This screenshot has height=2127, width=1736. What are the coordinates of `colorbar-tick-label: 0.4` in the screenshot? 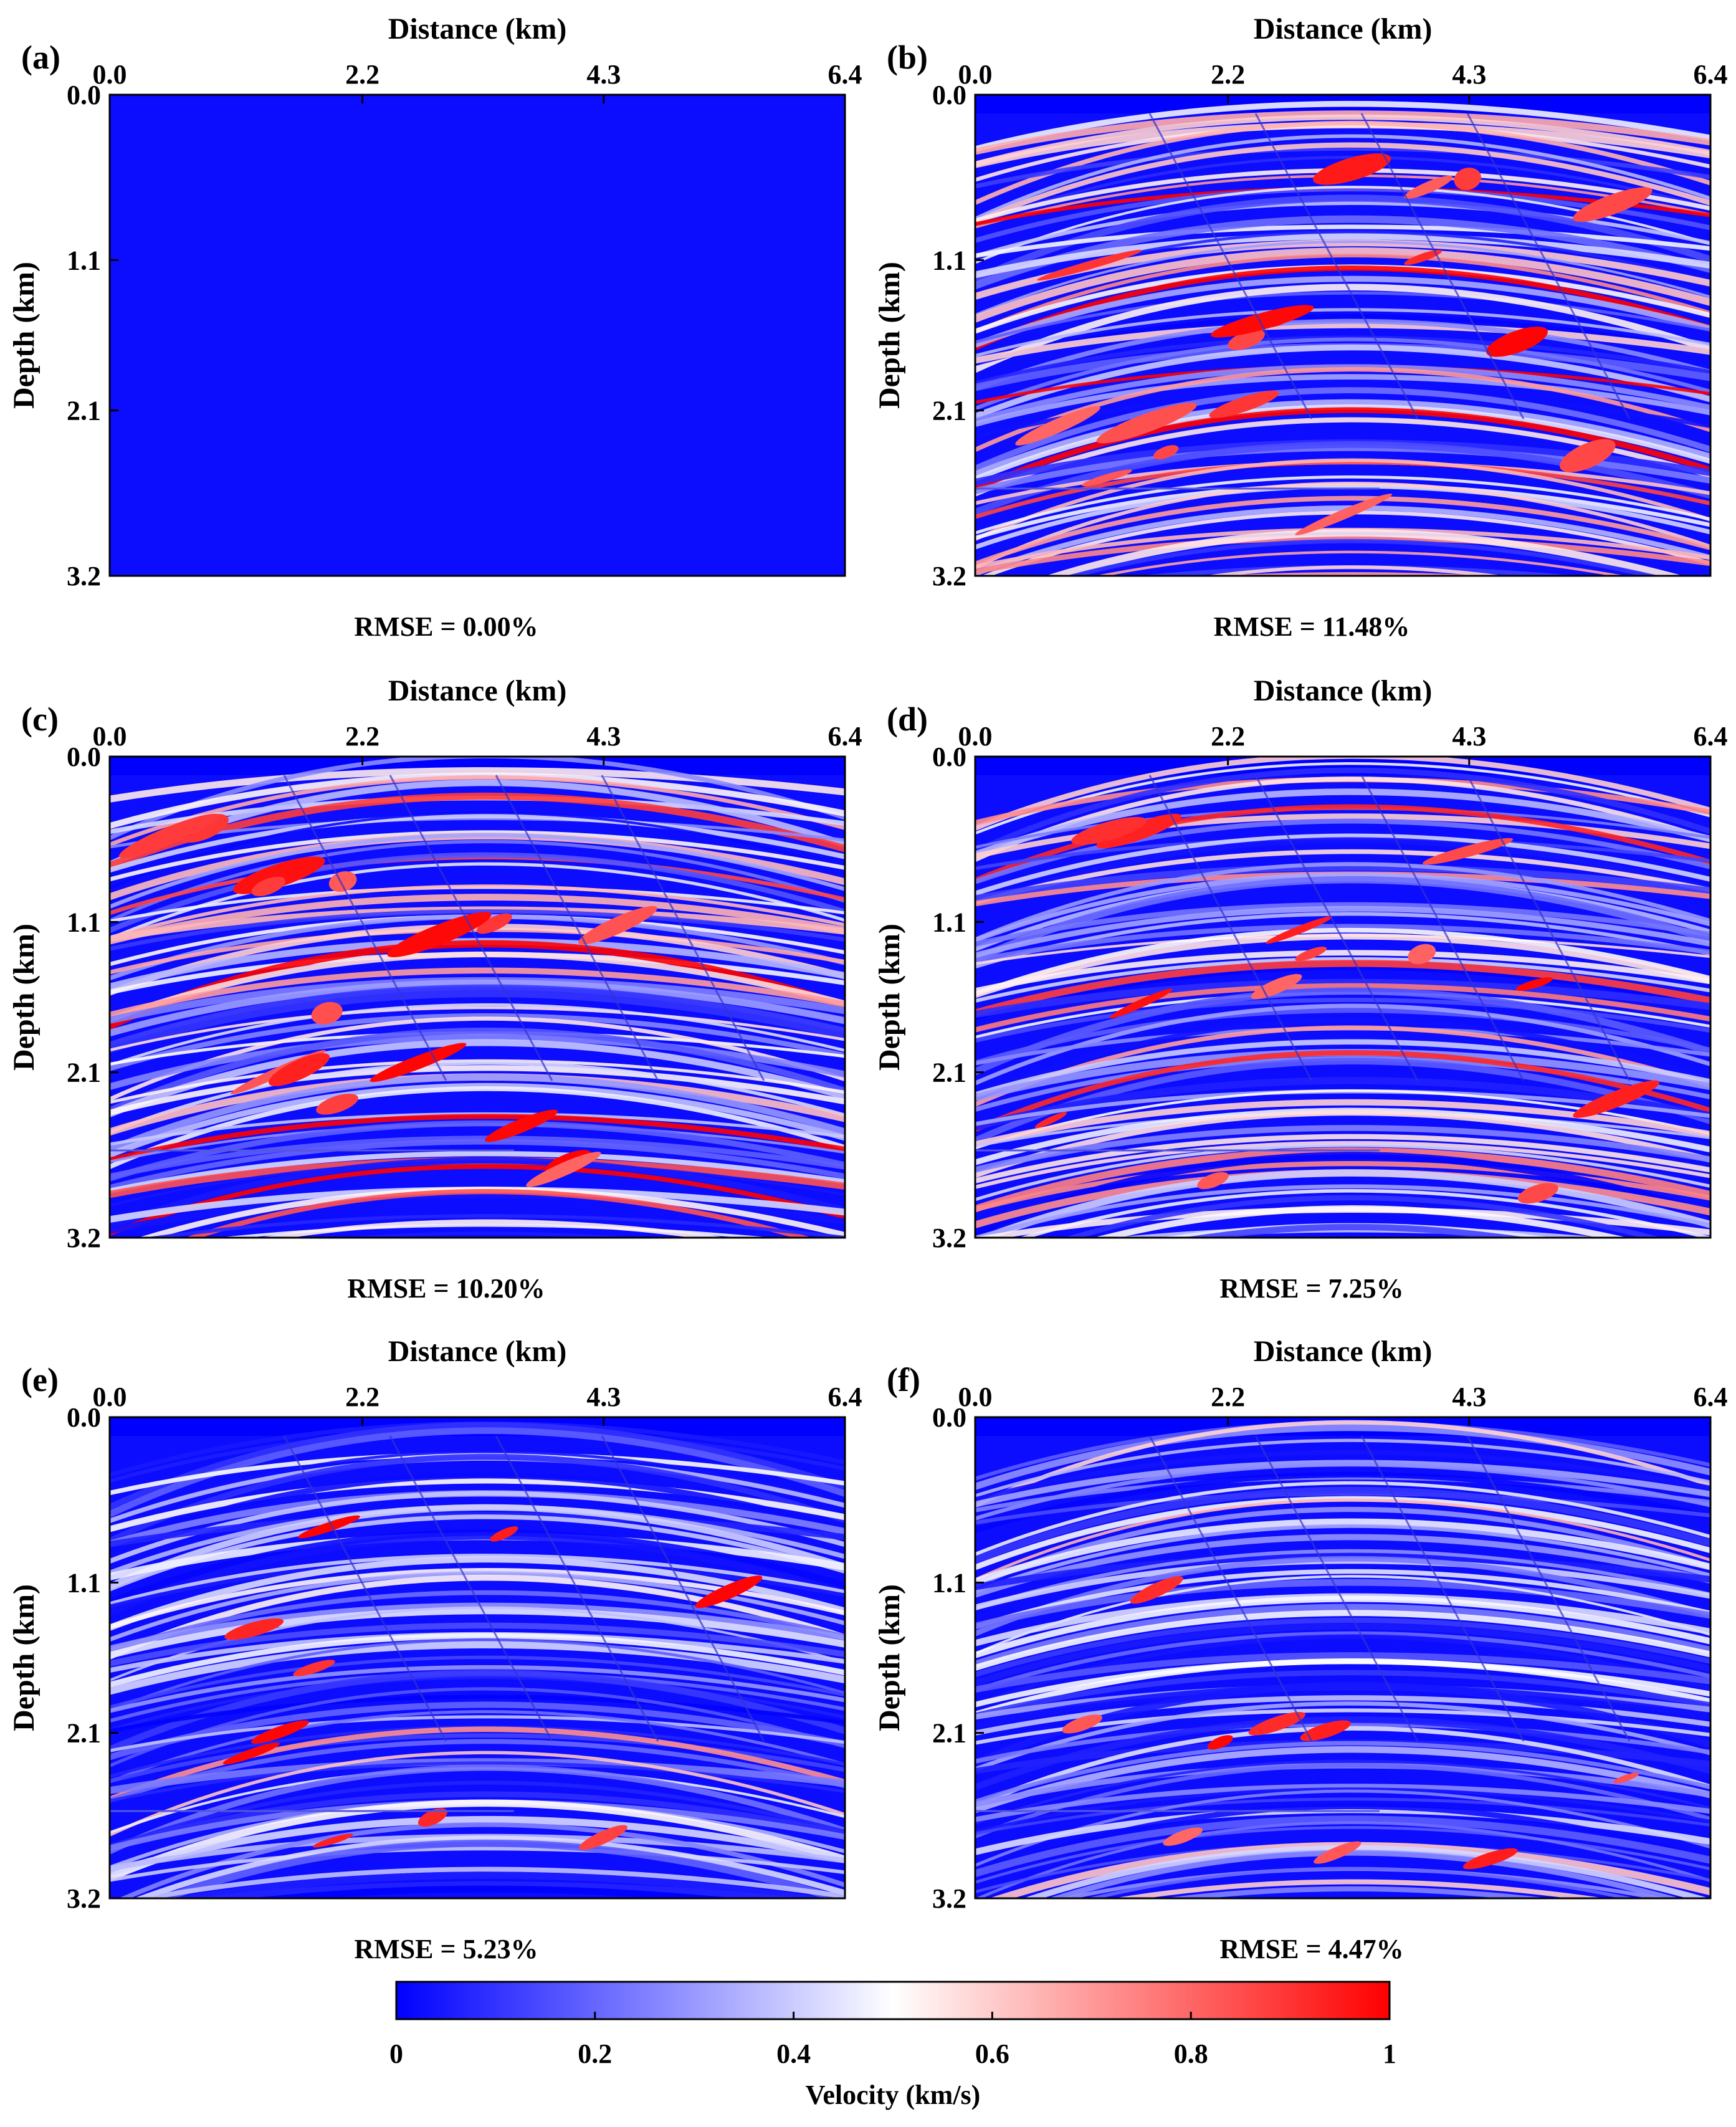 It's located at (793, 2054).